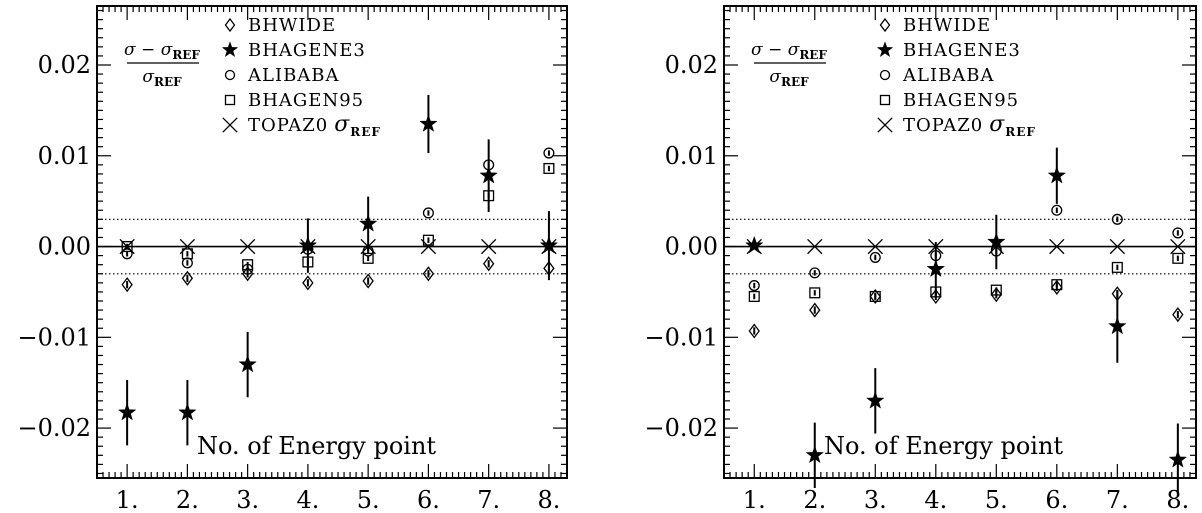  What do you see at coordinates (64, 247) in the screenshot?
I see `y-tick-label: 0.00` at bounding box center [64, 247].